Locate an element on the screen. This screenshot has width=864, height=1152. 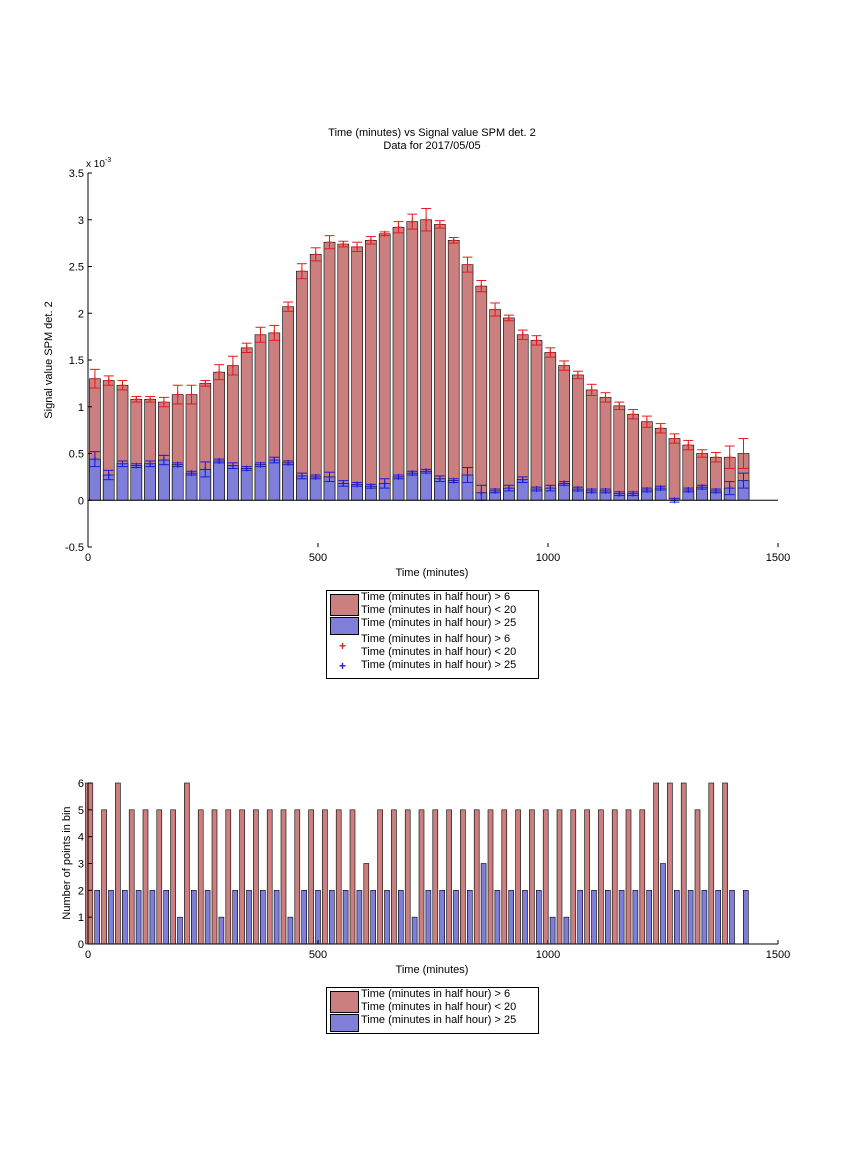
chart-2-xlabel: Time (minutes) is located at coordinates (432, 970).